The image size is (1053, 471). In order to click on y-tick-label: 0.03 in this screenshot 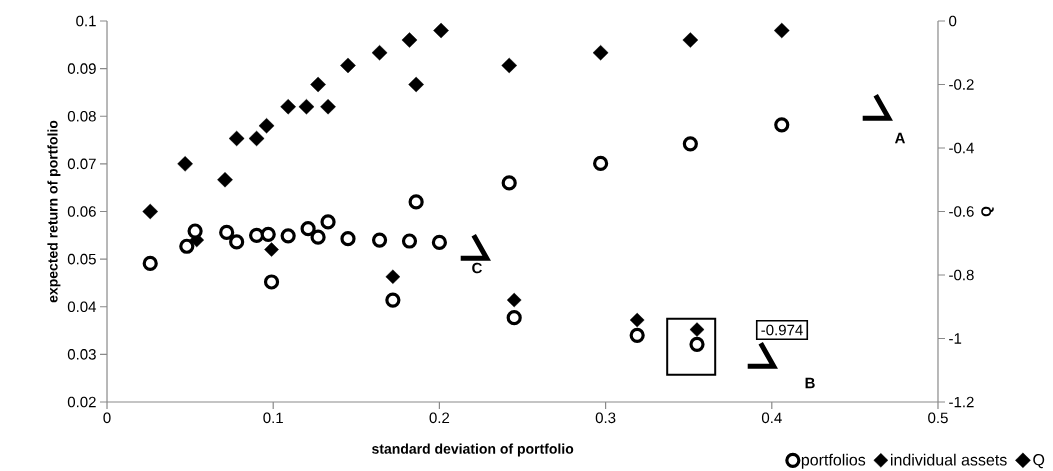, I will do `click(81, 354)`.